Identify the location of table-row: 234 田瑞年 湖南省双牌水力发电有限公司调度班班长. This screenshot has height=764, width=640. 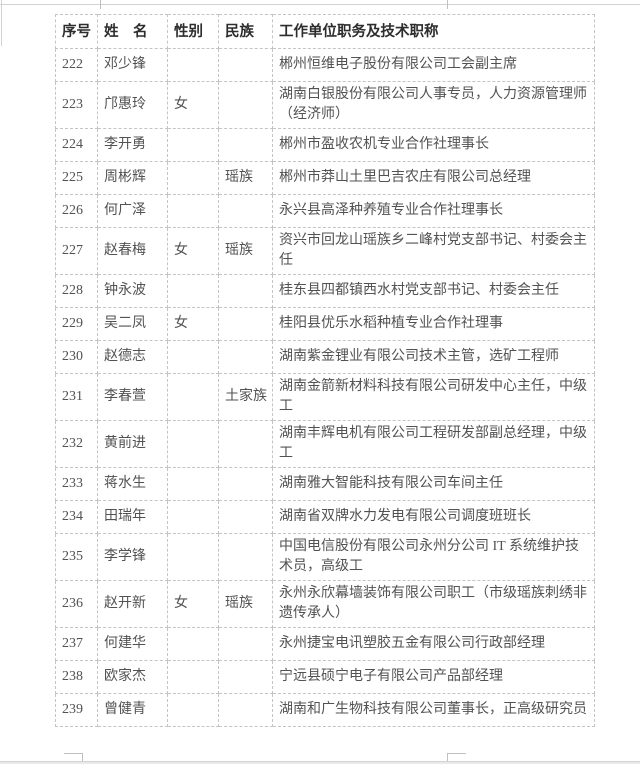
(325, 517).